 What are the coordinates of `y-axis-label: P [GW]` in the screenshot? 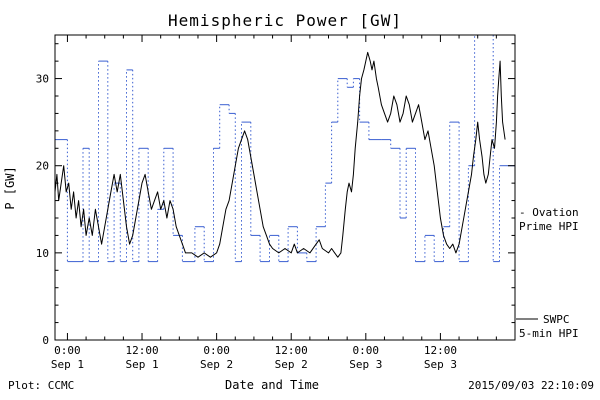 It's located at (10, 187).